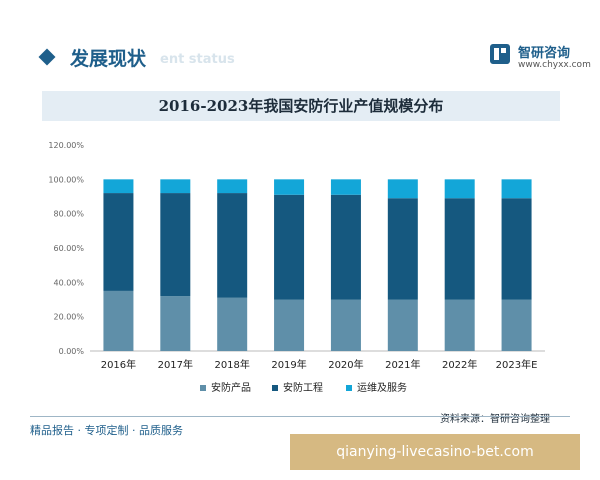 This screenshot has width=600, height=480. Describe the element at coordinates (495, 419) in the screenshot. I see `source-note: 资料来源：智研咨询整理` at that location.